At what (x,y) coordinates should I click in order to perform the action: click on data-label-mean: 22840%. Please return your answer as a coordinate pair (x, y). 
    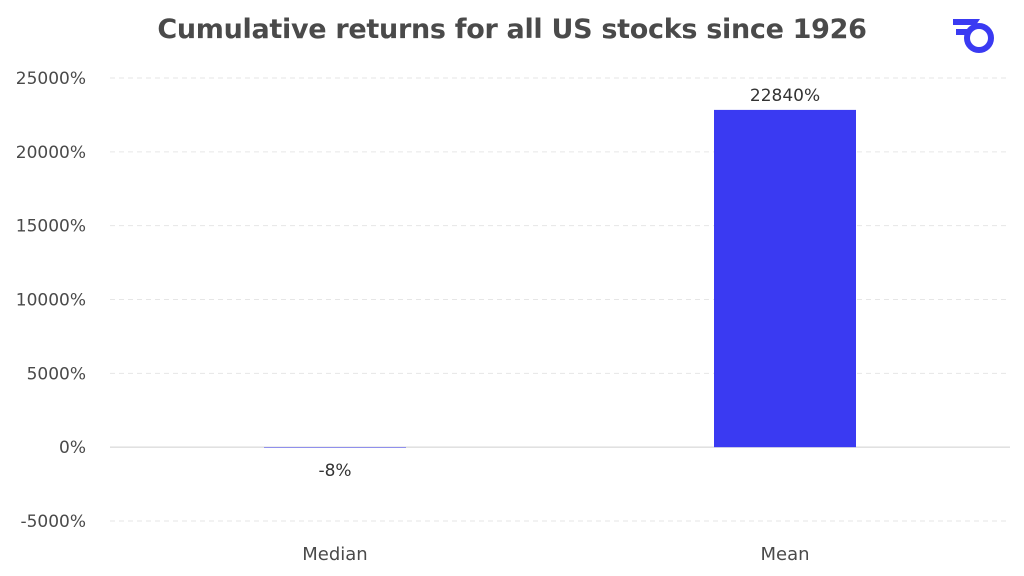
    Looking at the image, I should click on (785, 96).